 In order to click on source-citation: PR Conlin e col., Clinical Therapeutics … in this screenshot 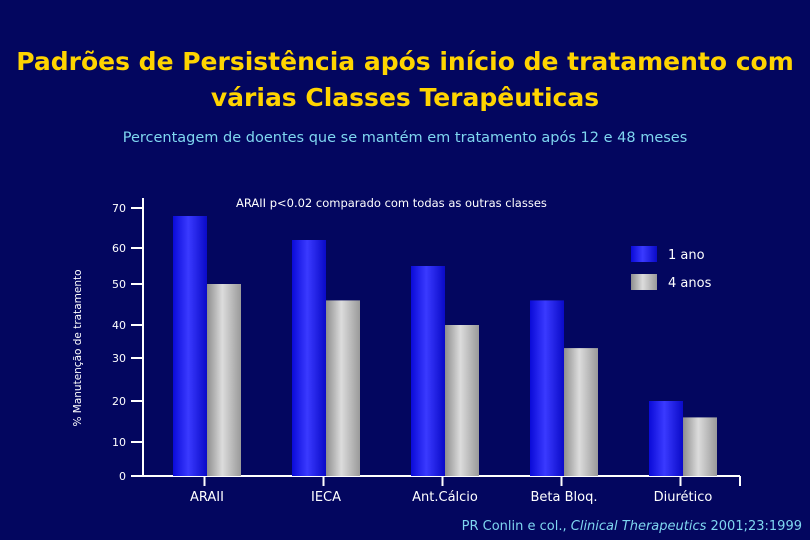, I will do `click(632, 526)`.